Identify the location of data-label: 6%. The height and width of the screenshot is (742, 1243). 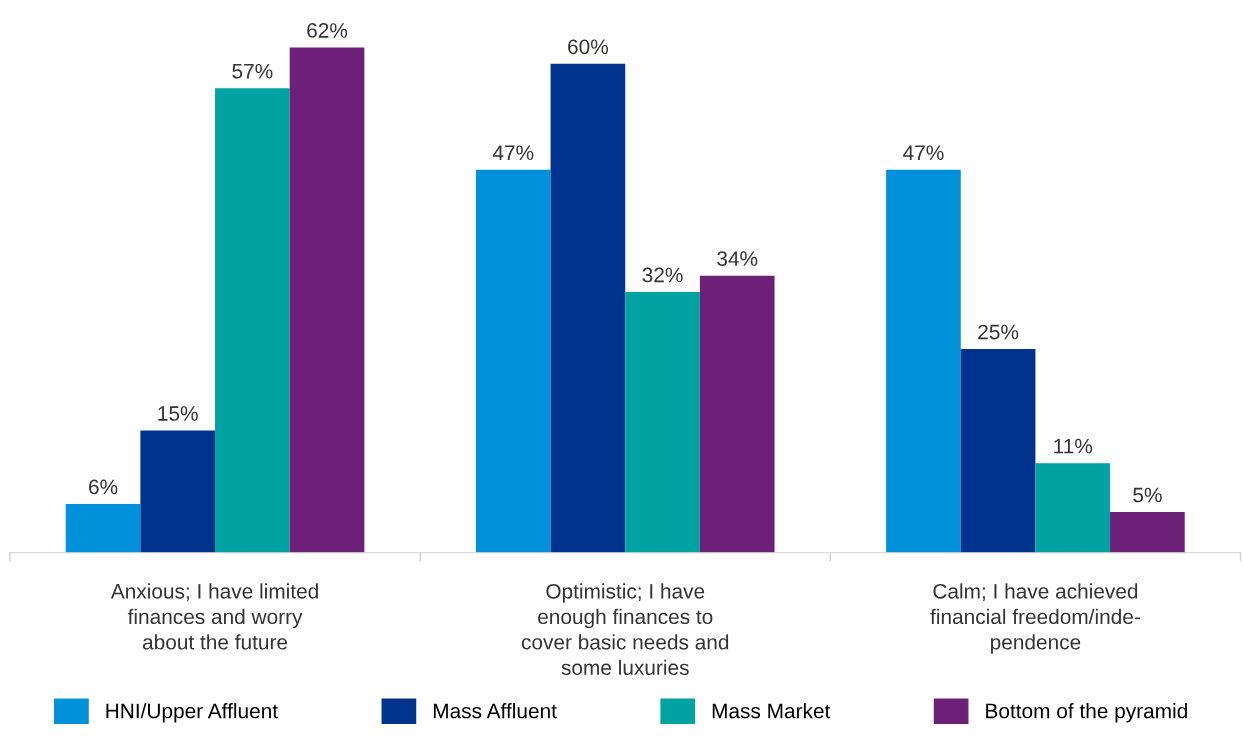
(103, 487).